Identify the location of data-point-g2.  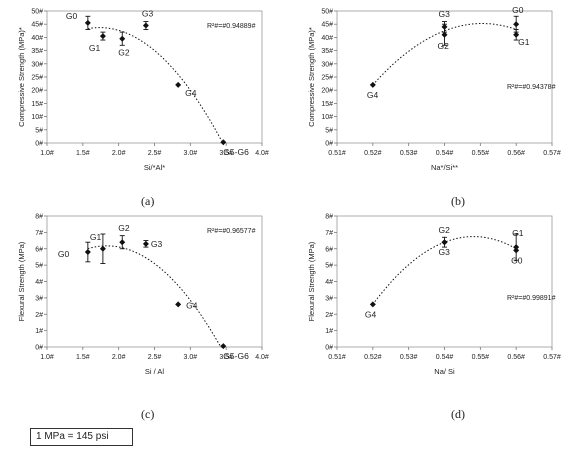
(122, 38).